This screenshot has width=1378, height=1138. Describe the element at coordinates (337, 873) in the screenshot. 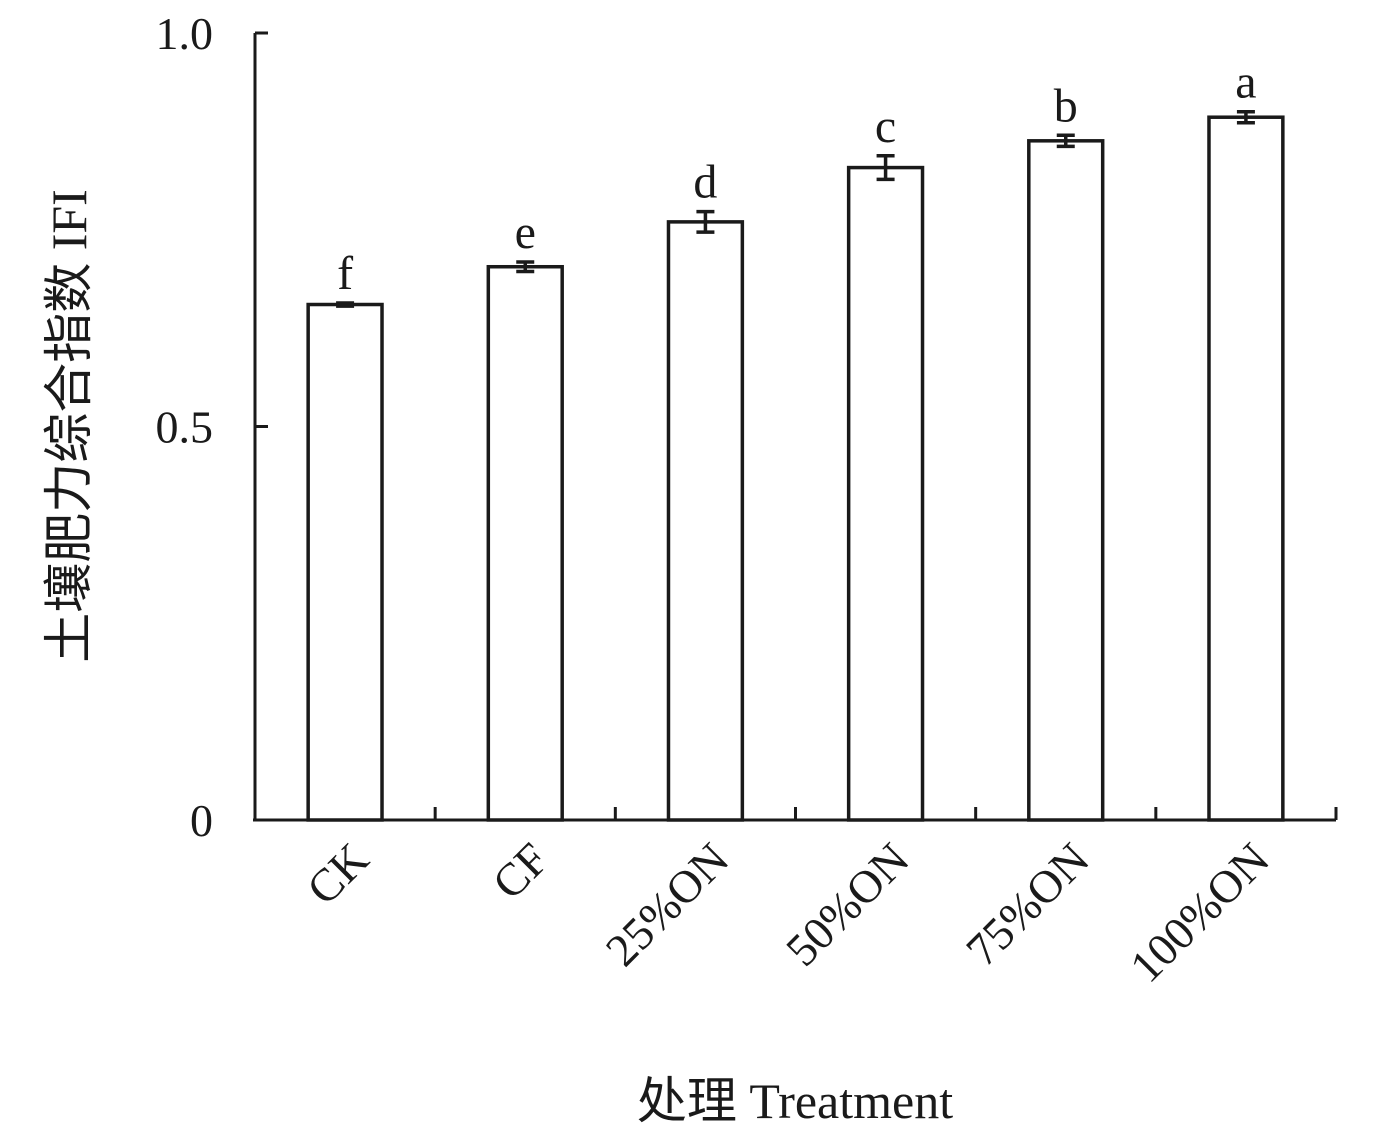

I see `x-tick-label: CK` at that location.